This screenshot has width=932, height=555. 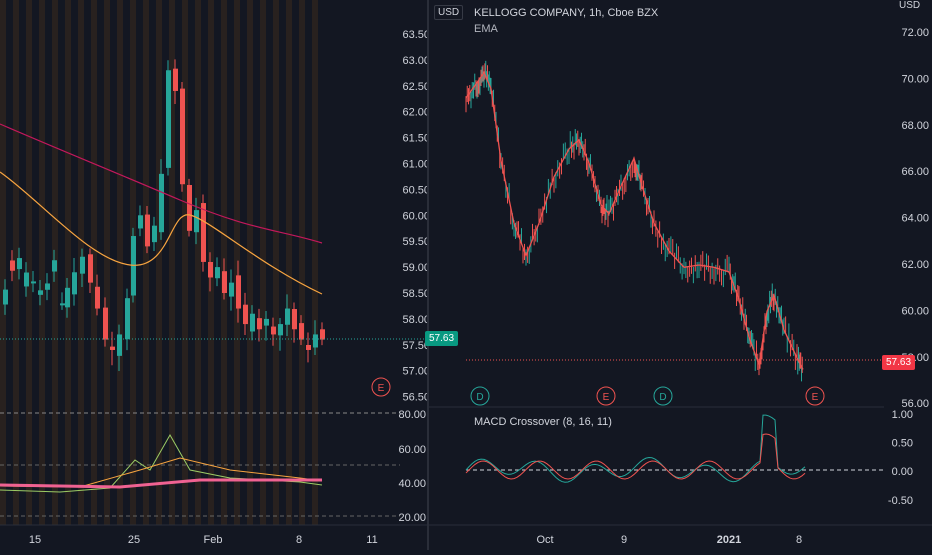 I want to click on left-price-tick: 58.00, so click(x=415, y=320).